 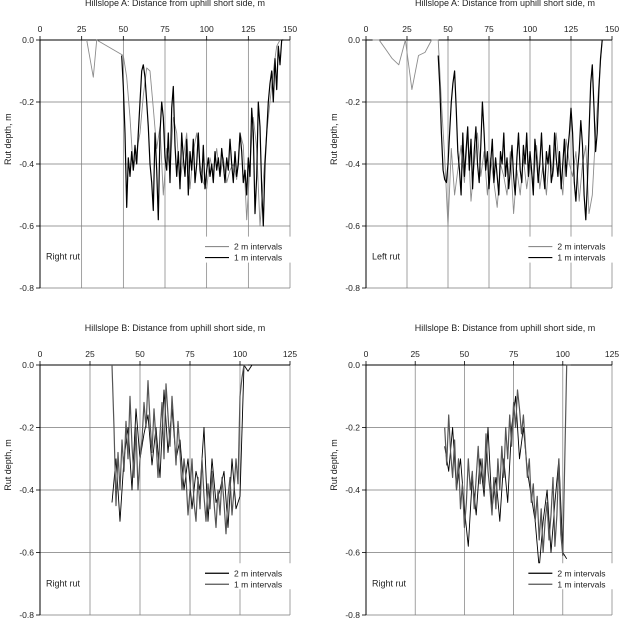 What do you see at coordinates (386, 256) in the screenshot?
I see `rut-annotation: Left rut` at bounding box center [386, 256].